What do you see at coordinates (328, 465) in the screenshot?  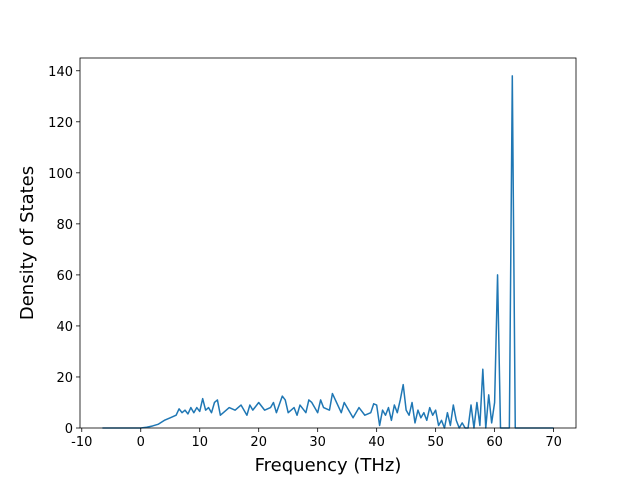 I see `x-axis-label: Frequency (THz)` at bounding box center [328, 465].